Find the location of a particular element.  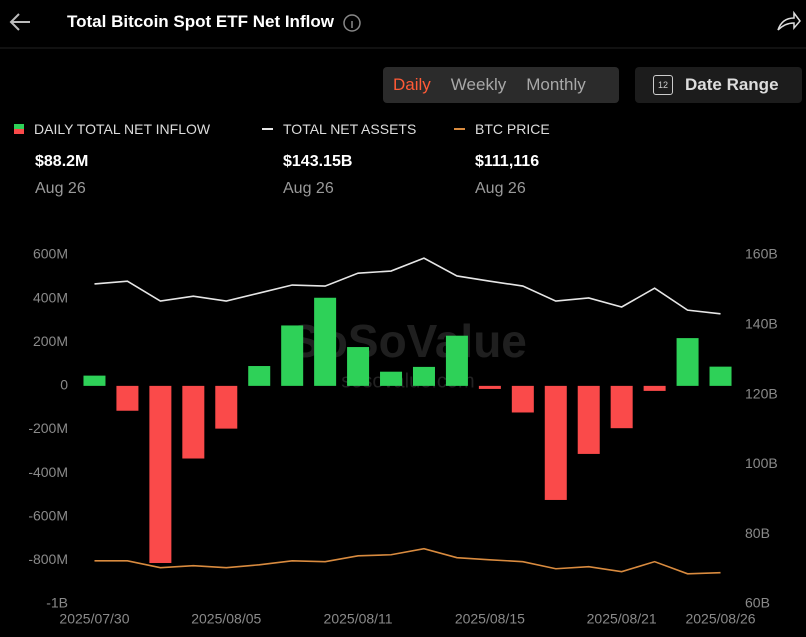

calendar-icon: 12 is located at coordinates (663, 85).